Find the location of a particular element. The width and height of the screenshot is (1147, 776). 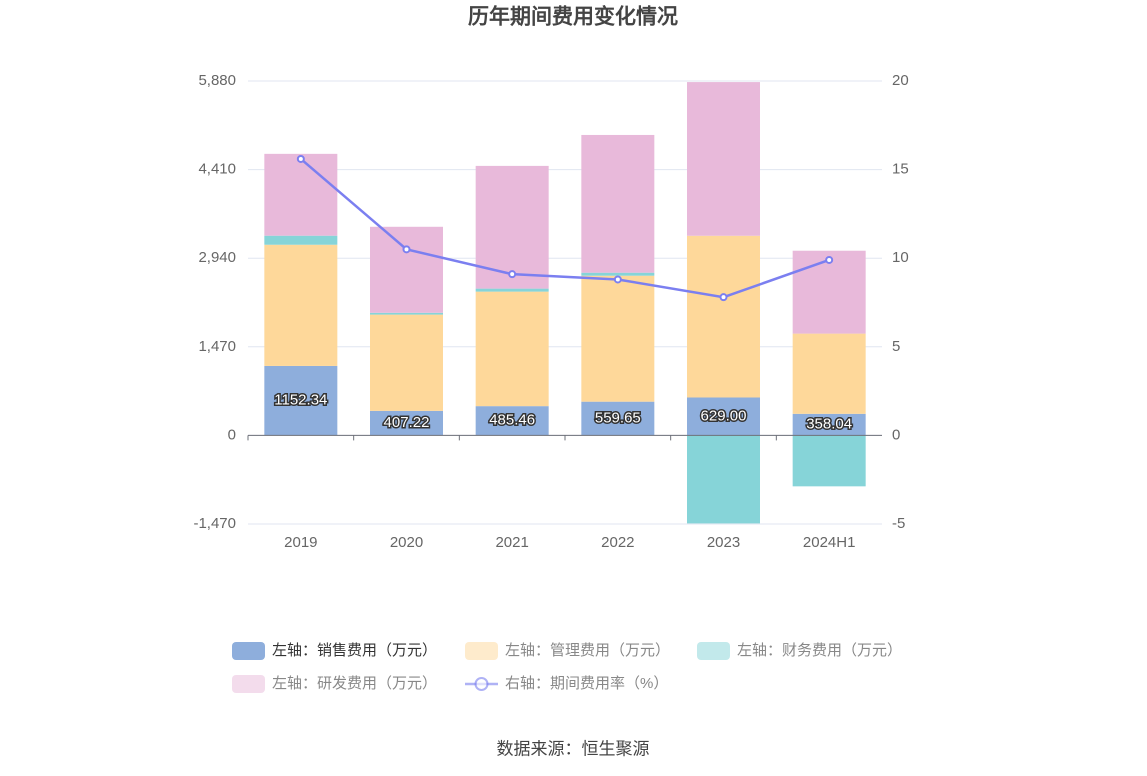

data-label: 407.22 is located at coordinates (407, 422).